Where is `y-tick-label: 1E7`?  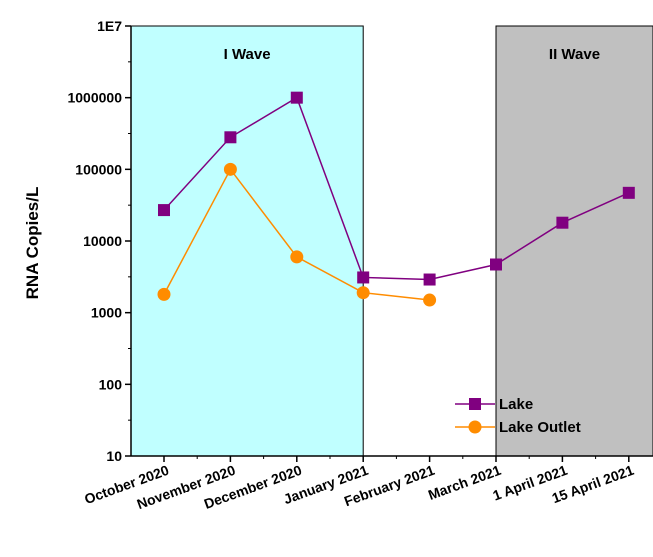 y-tick-label: 1E7 is located at coordinates (109, 26).